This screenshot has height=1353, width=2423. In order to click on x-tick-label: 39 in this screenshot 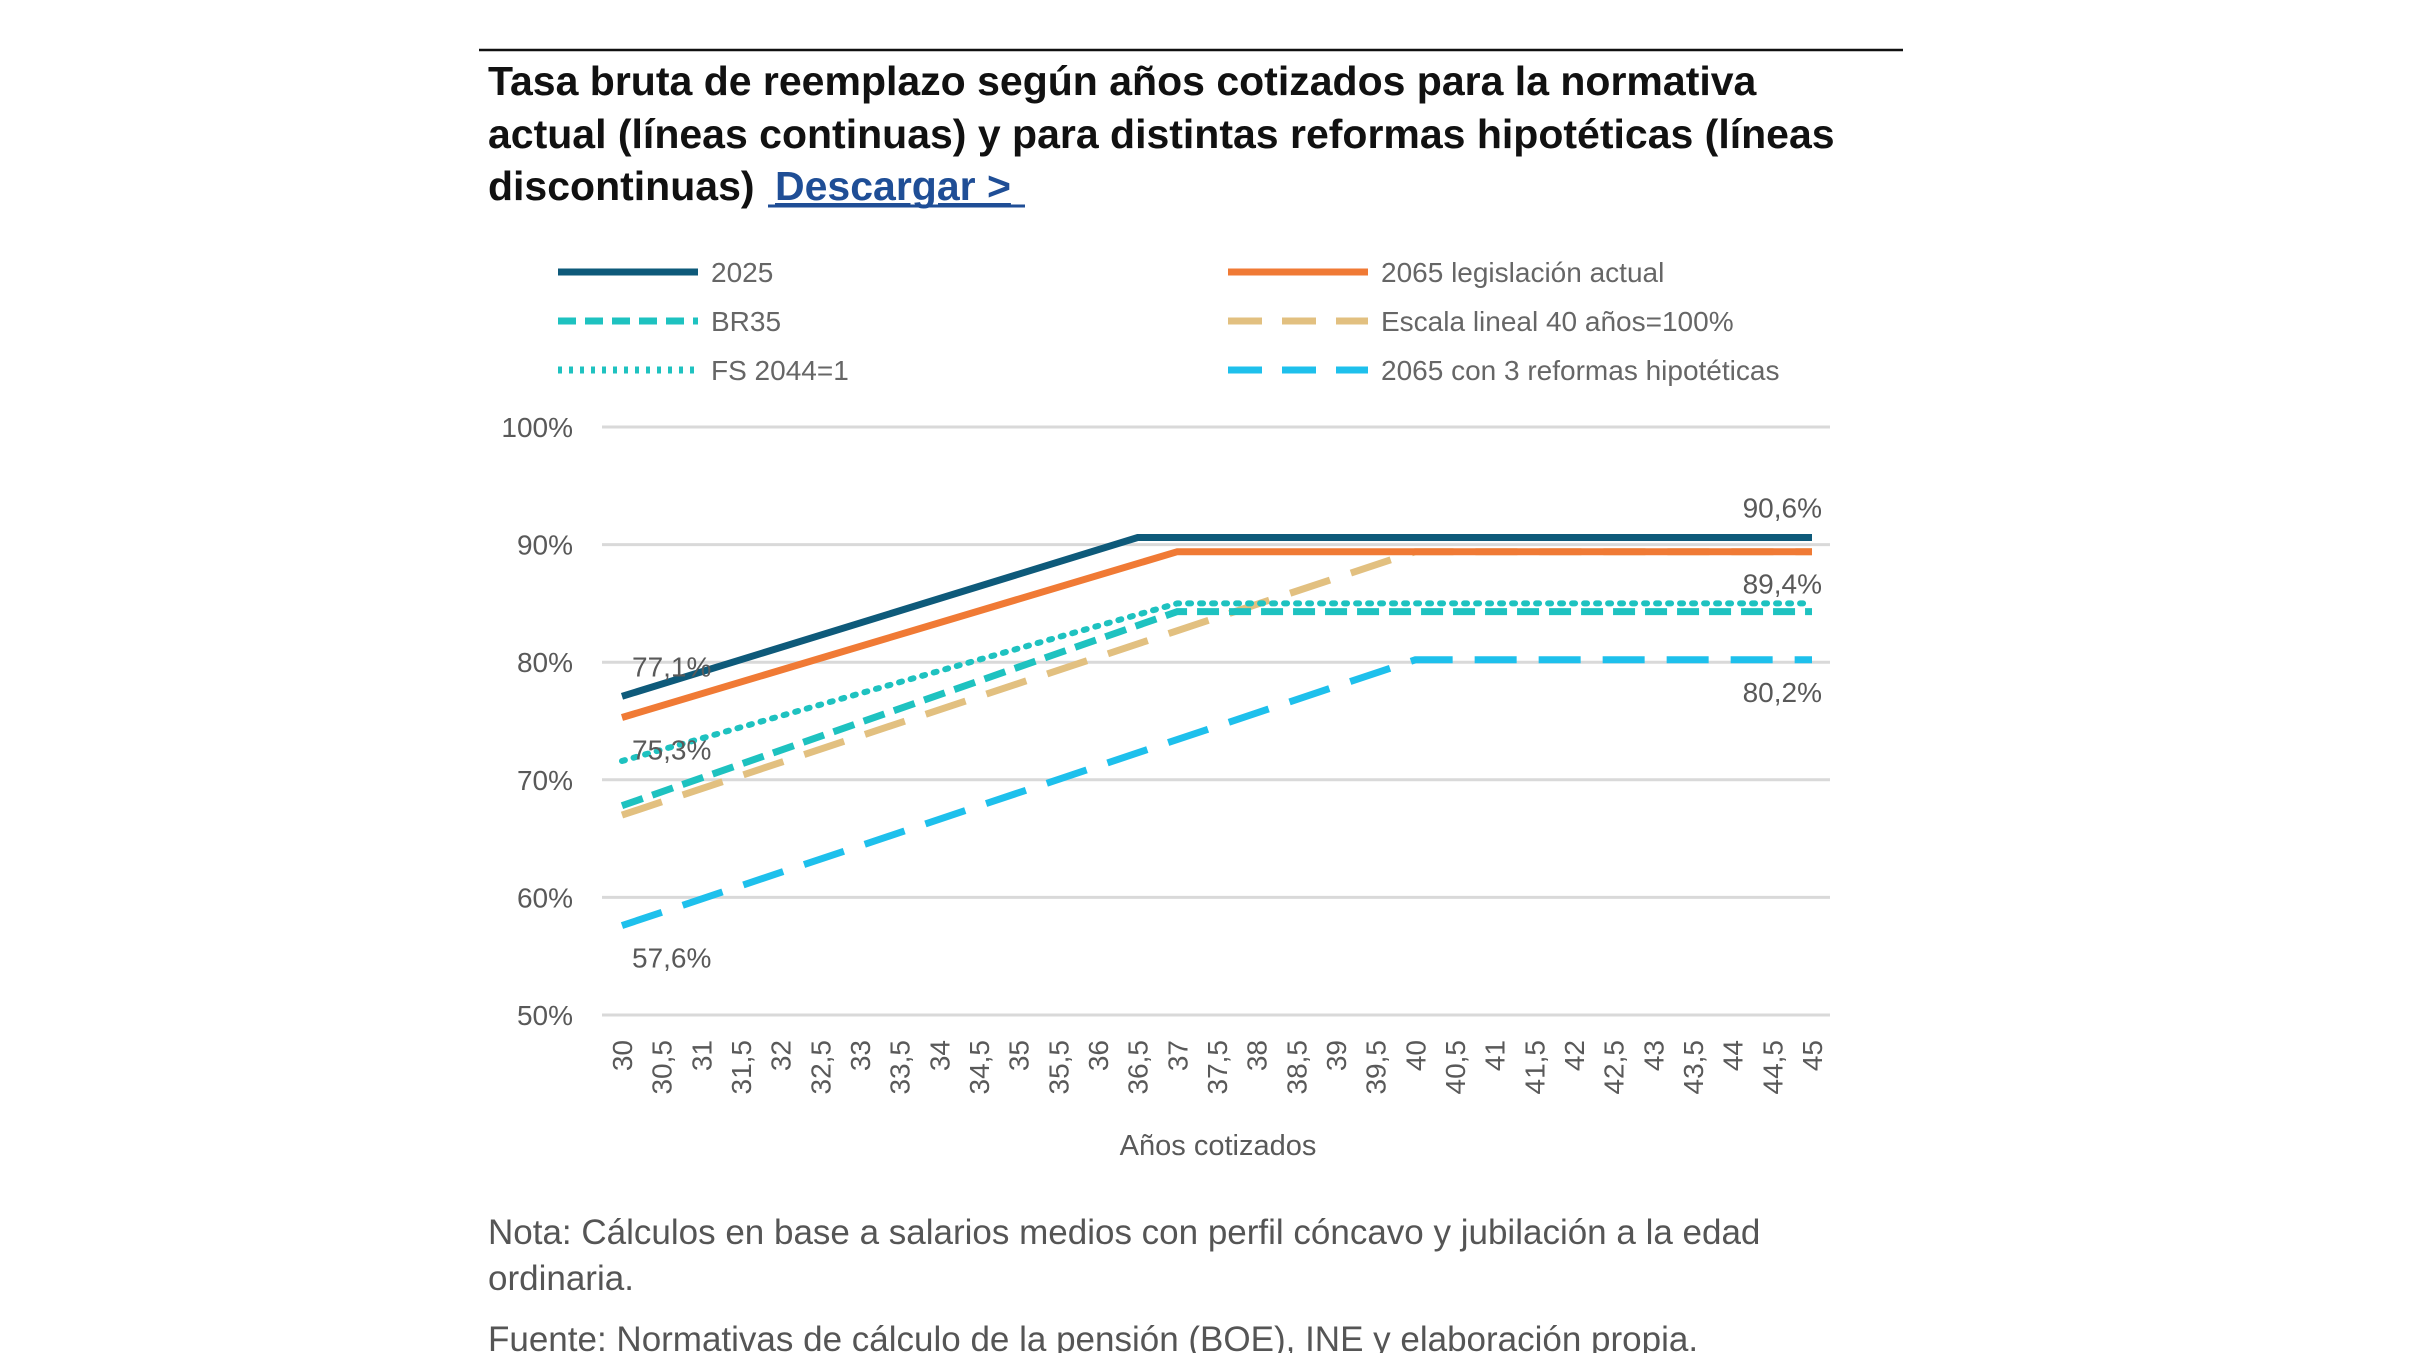, I will do `click(1336, 1055)`.